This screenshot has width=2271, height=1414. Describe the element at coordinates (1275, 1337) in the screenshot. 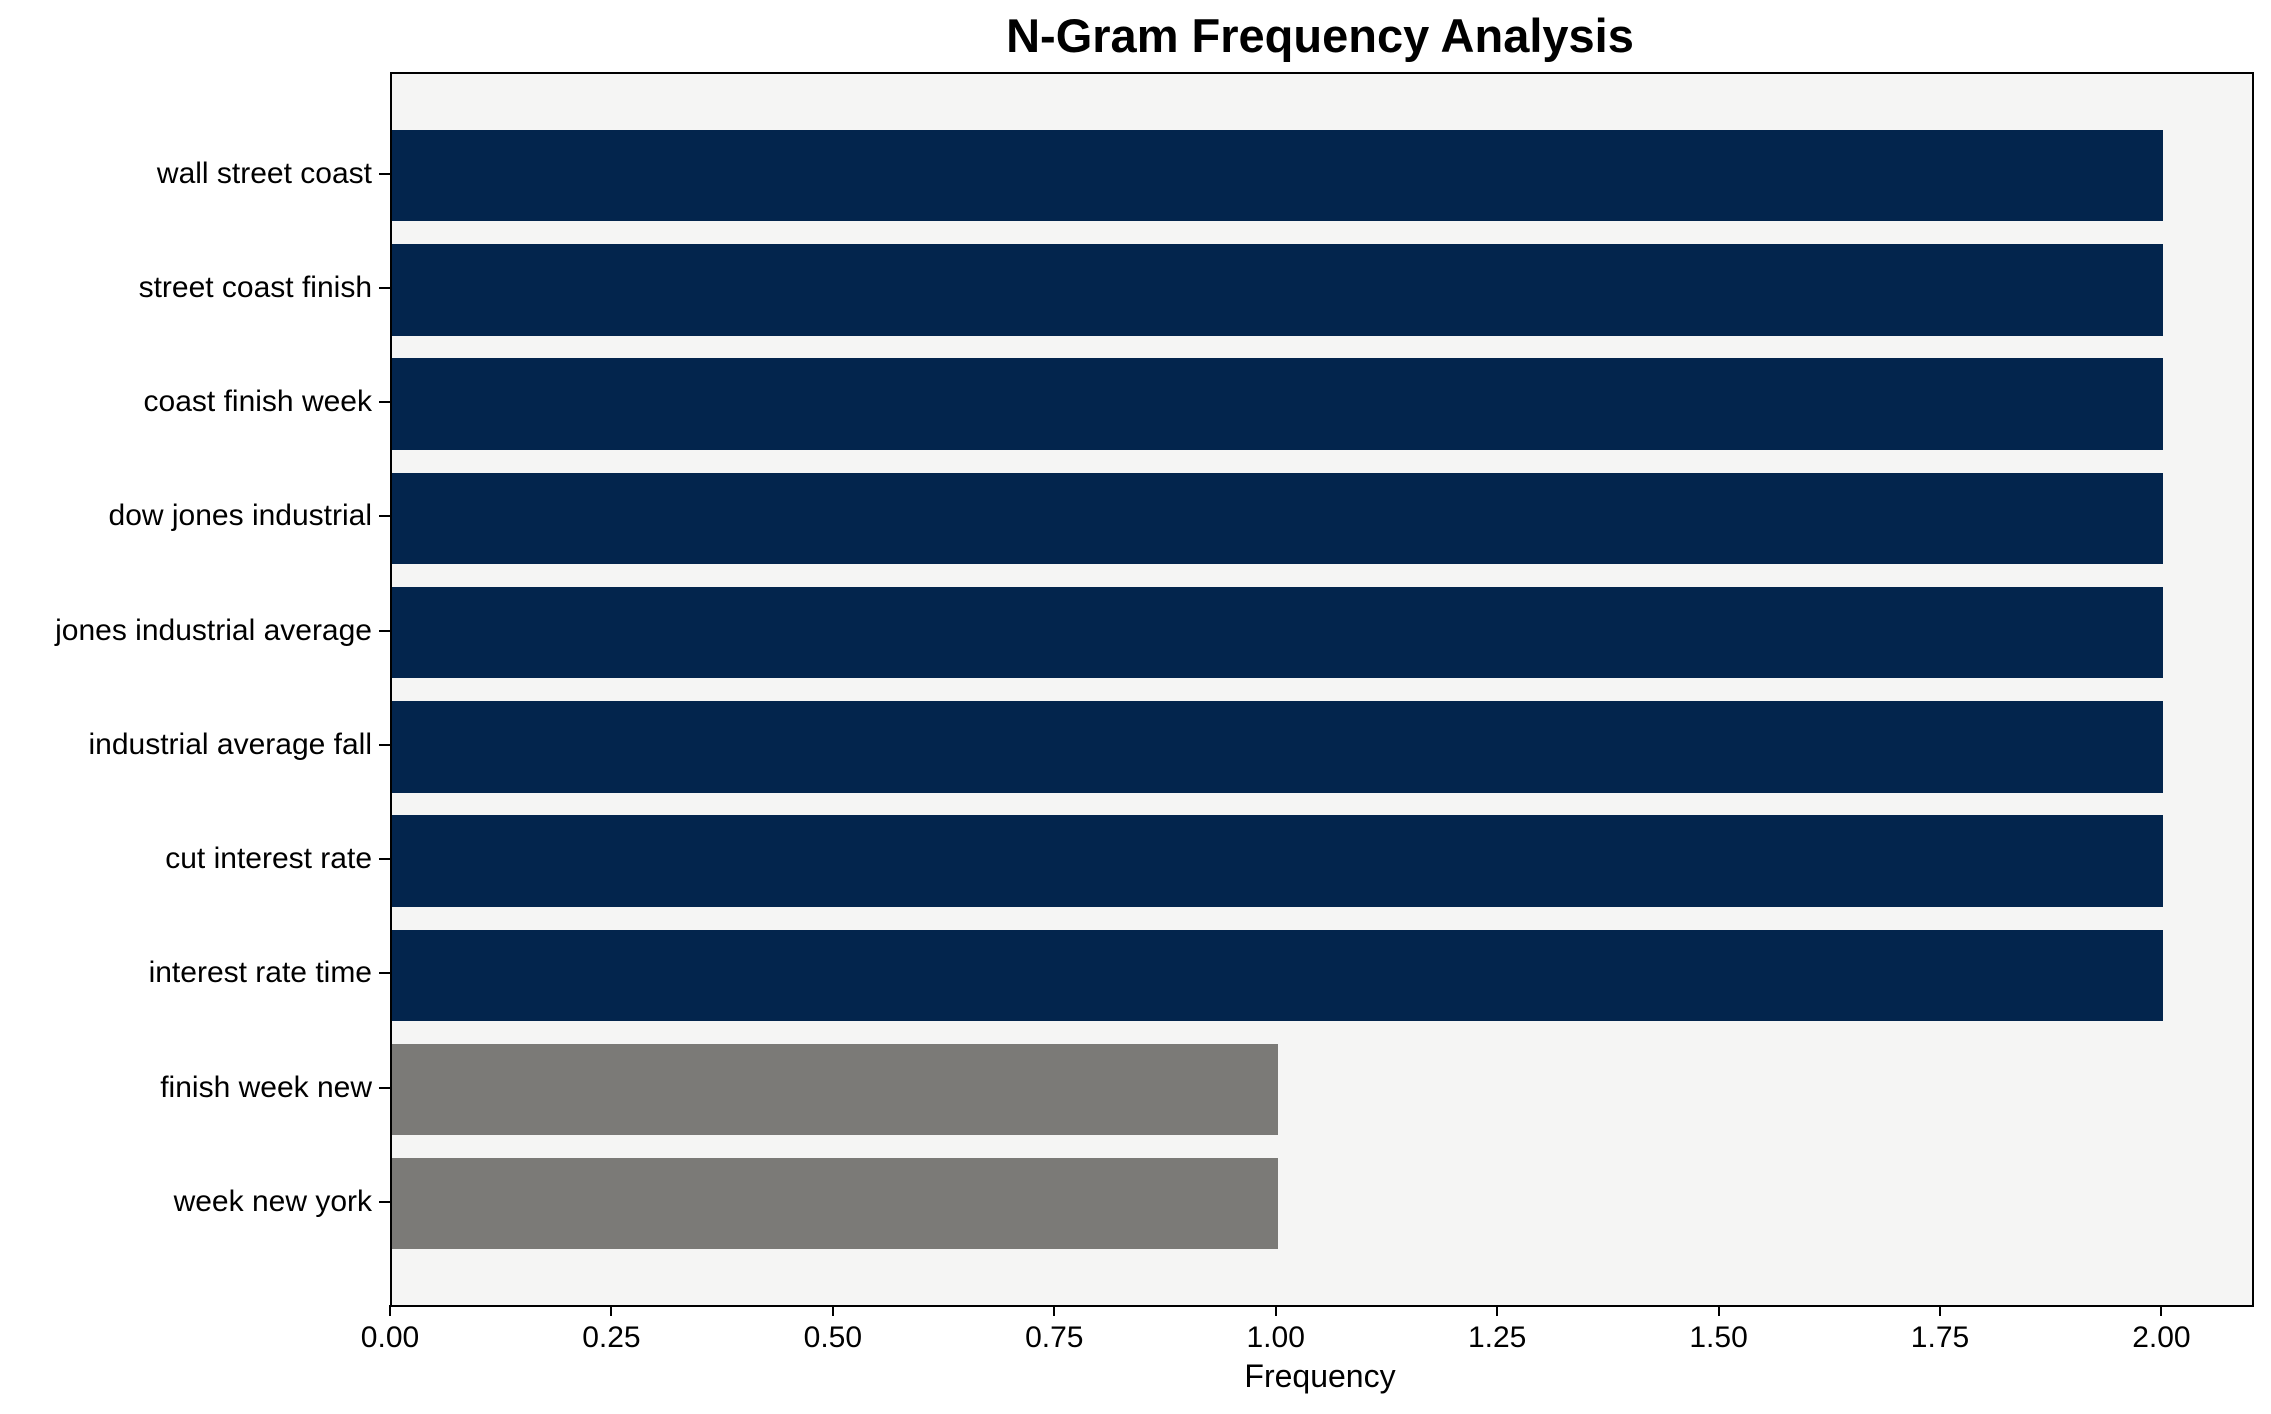

I see `x-tick-label: 1.00` at that location.